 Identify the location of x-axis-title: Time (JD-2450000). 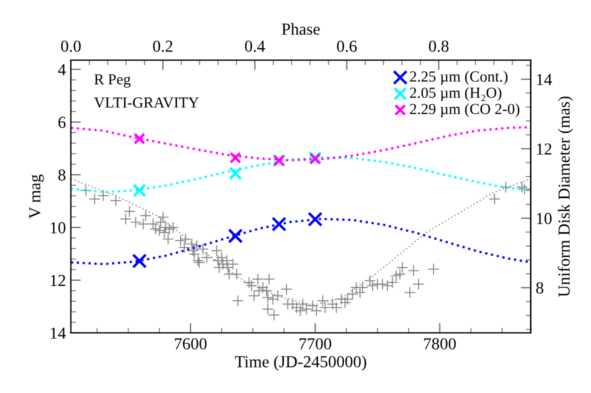
(300, 363).